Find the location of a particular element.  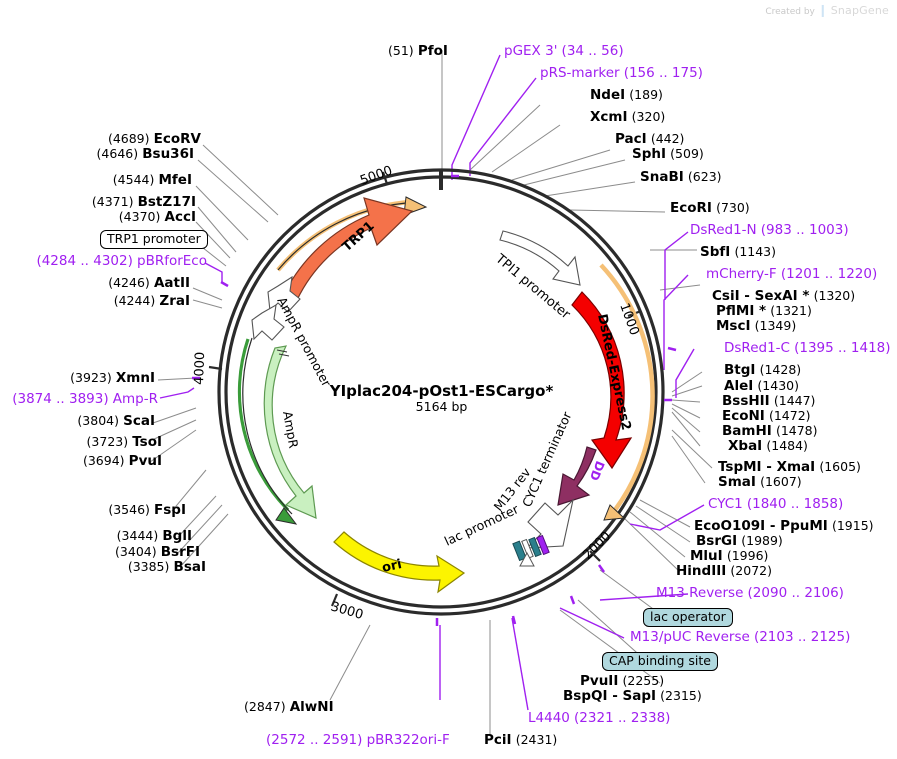

pos-bsu36i: (4646) is located at coordinates (117, 153).